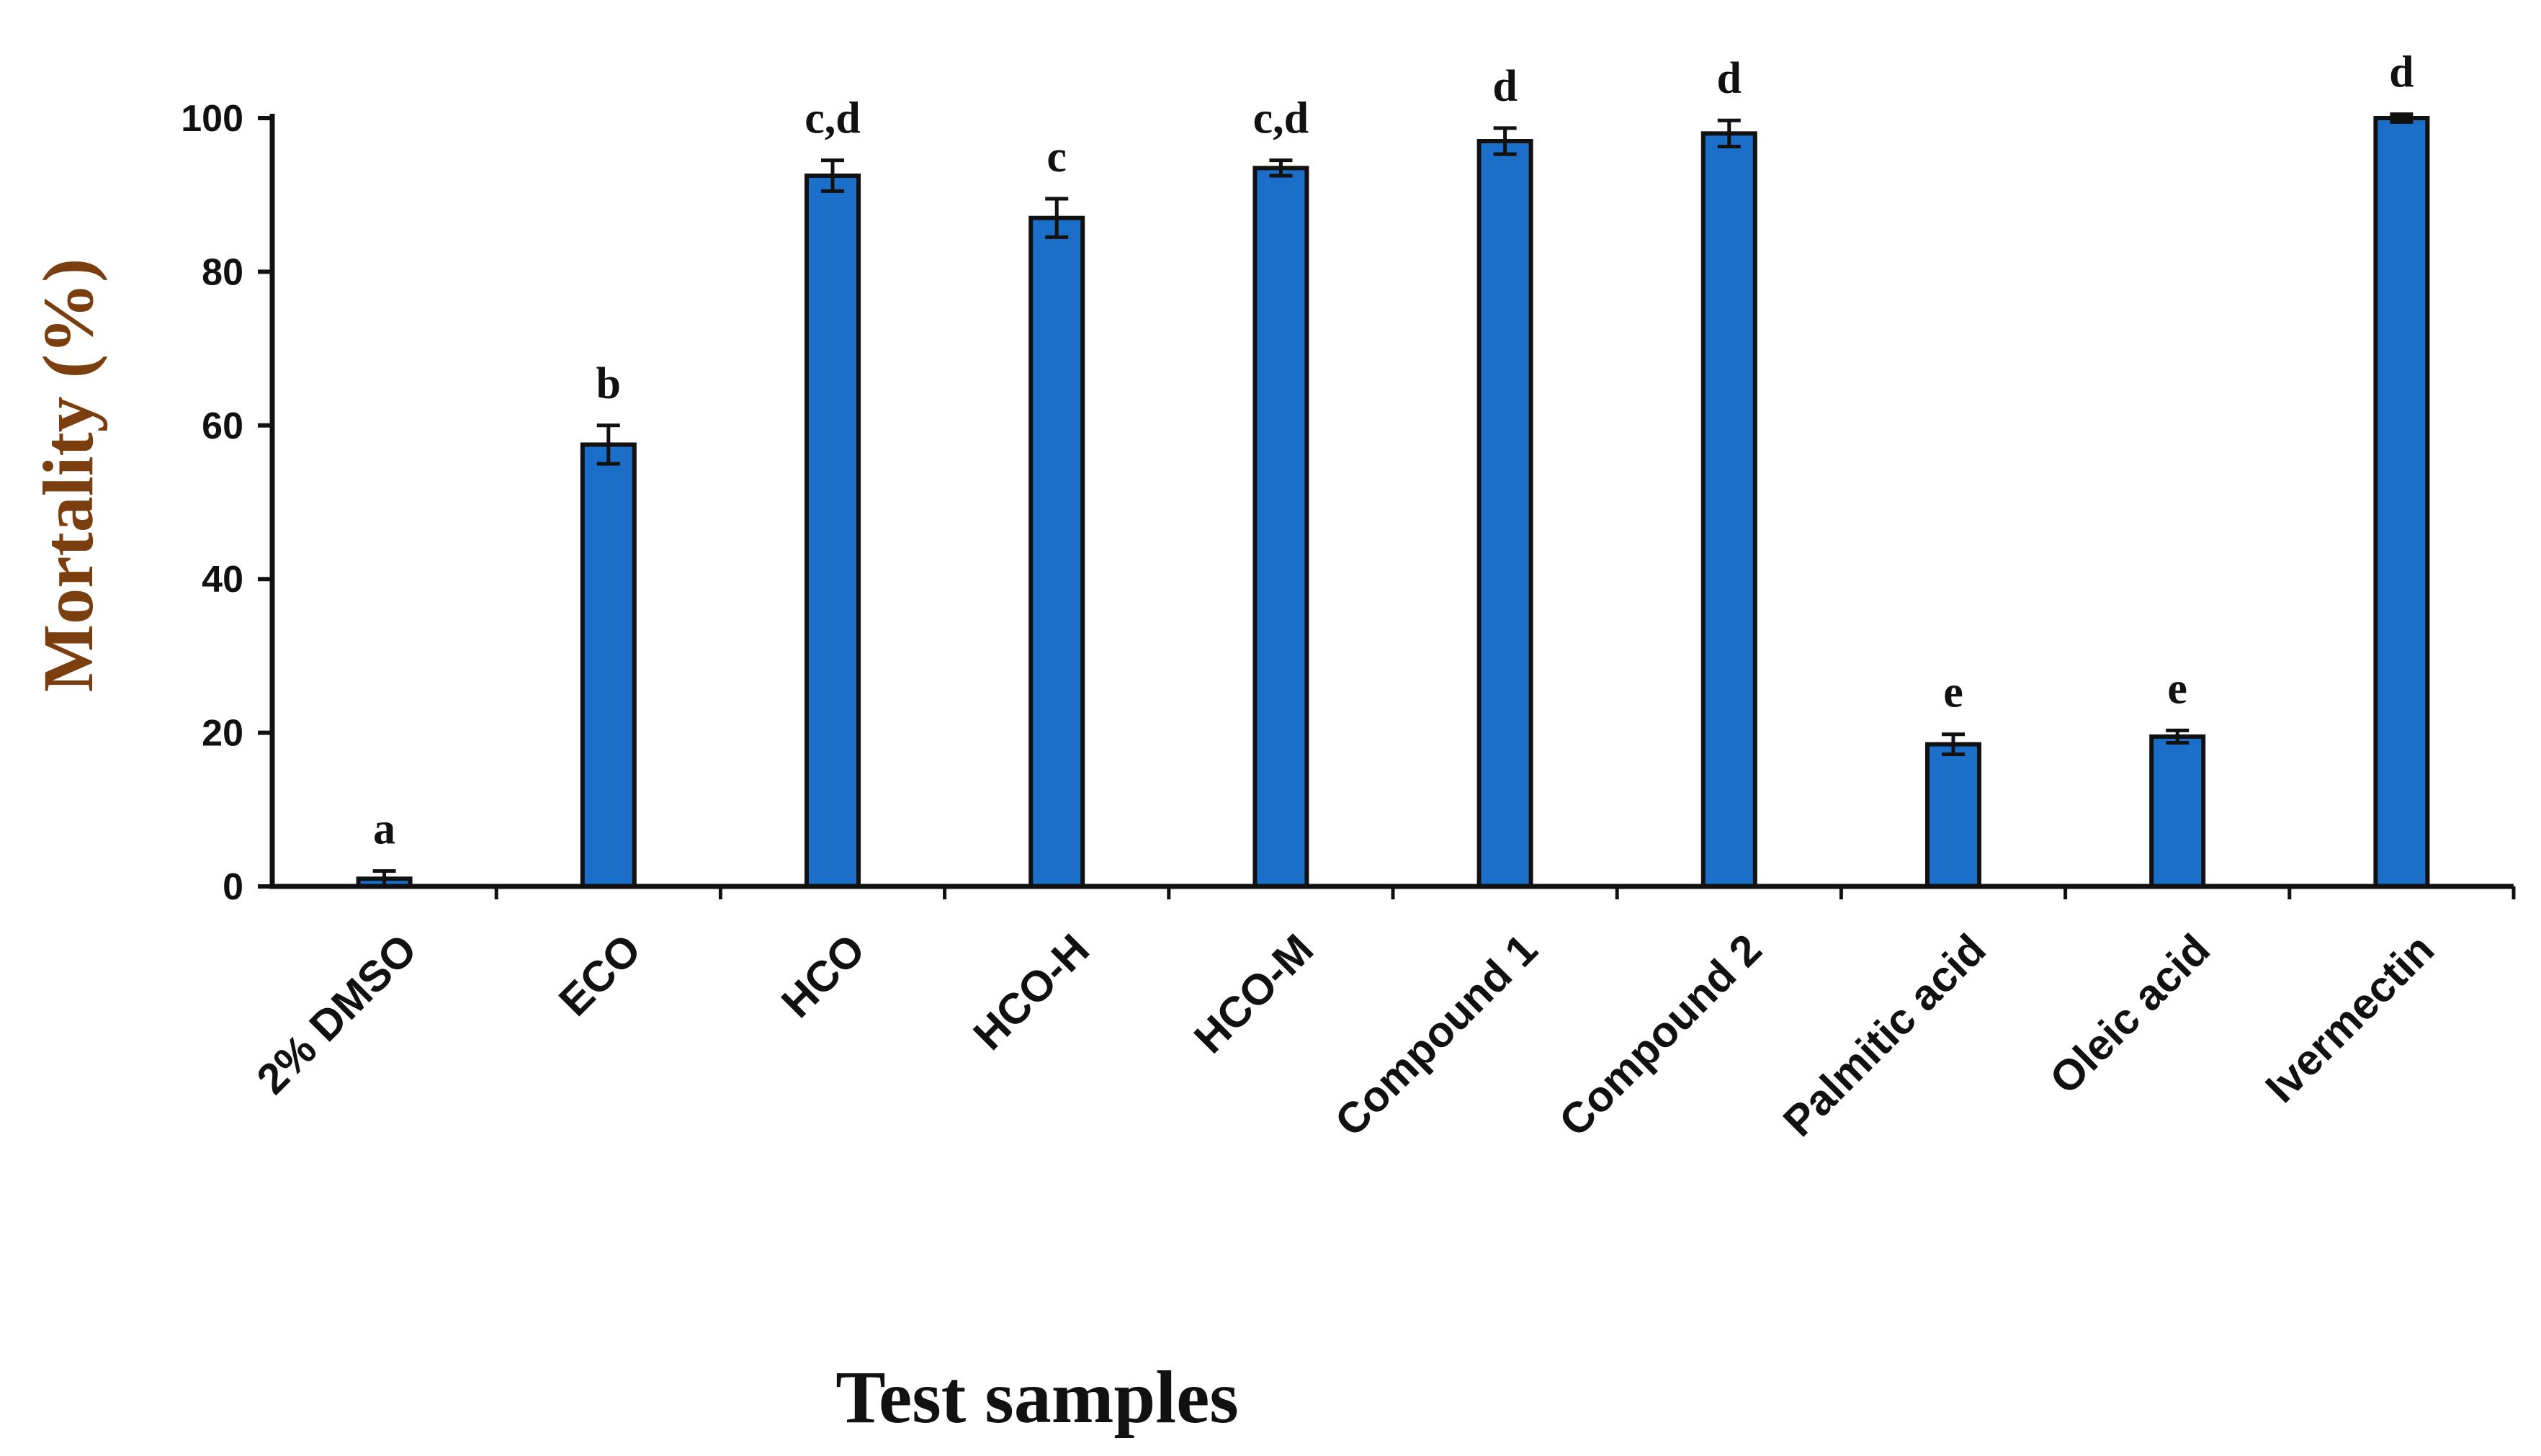  I want to click on x-tick-label-1: ECO, so click(600, 975).